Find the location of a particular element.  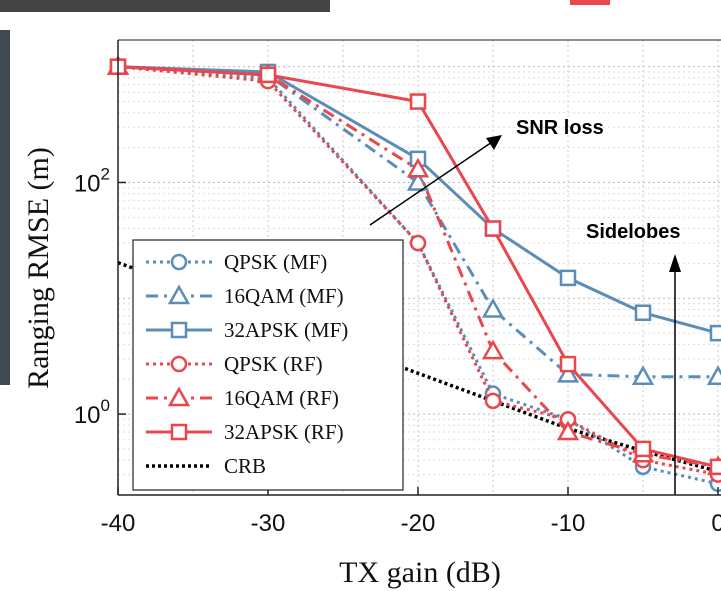

legend-label: QPSK (MF) is located at coordinates (275, 262).